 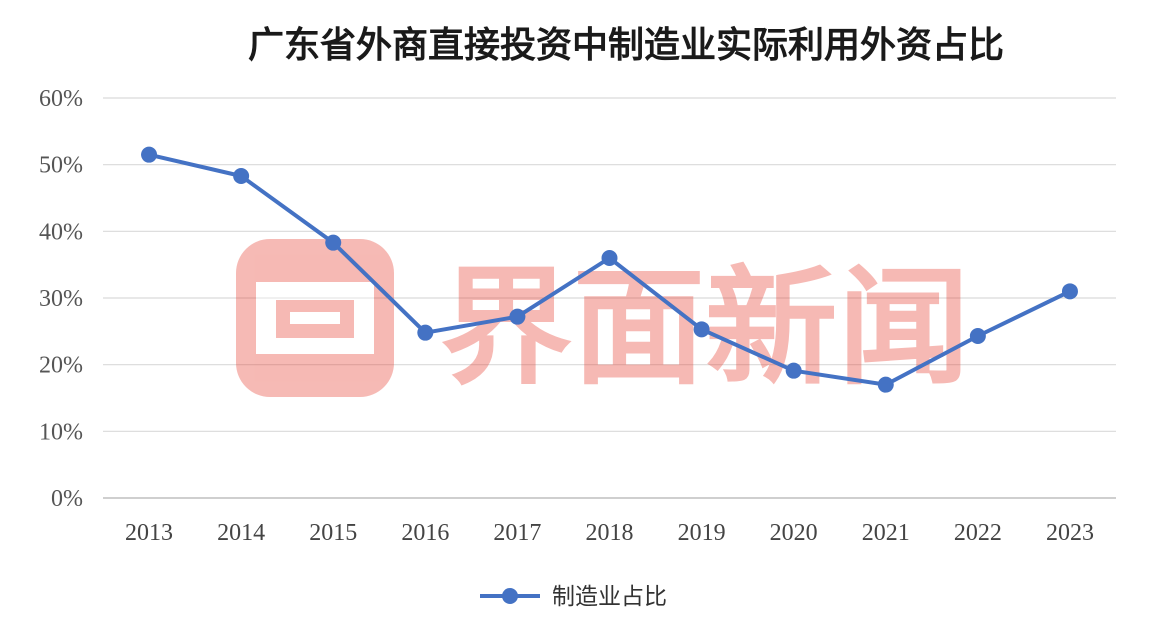 I want to click on watermark-logo-icon, so click(x=315, y=318).